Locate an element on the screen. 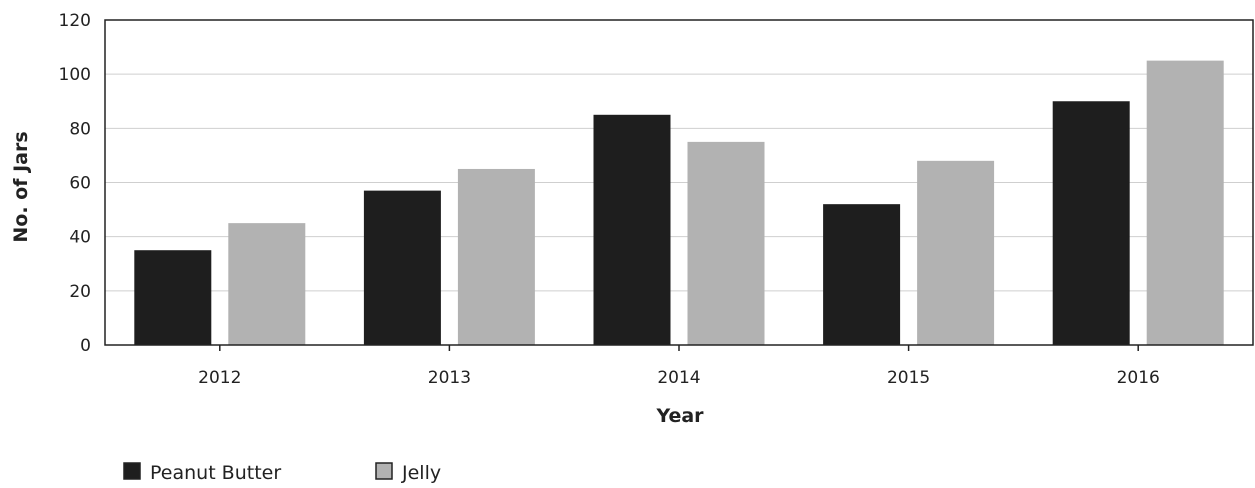 Image resolution: width=1255 pixels, height=488 pixels. legend-label: Peanut Butter is located at coordinates (215, 473).